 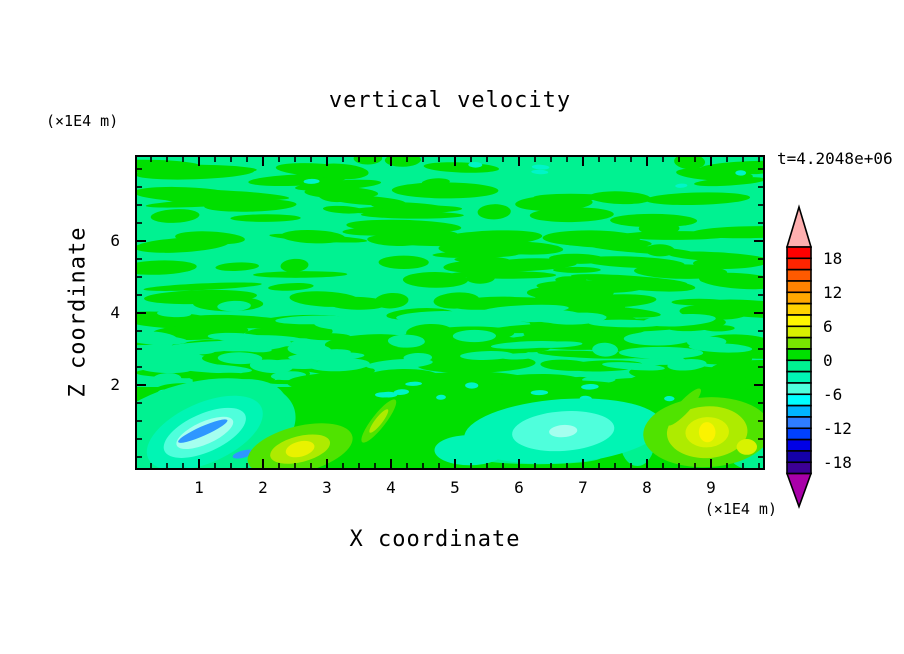 What do you see at coordinates (469, 450) in the screenshot?
I see `feature-downdraft-mid-west` at bounding box center [469, 450].